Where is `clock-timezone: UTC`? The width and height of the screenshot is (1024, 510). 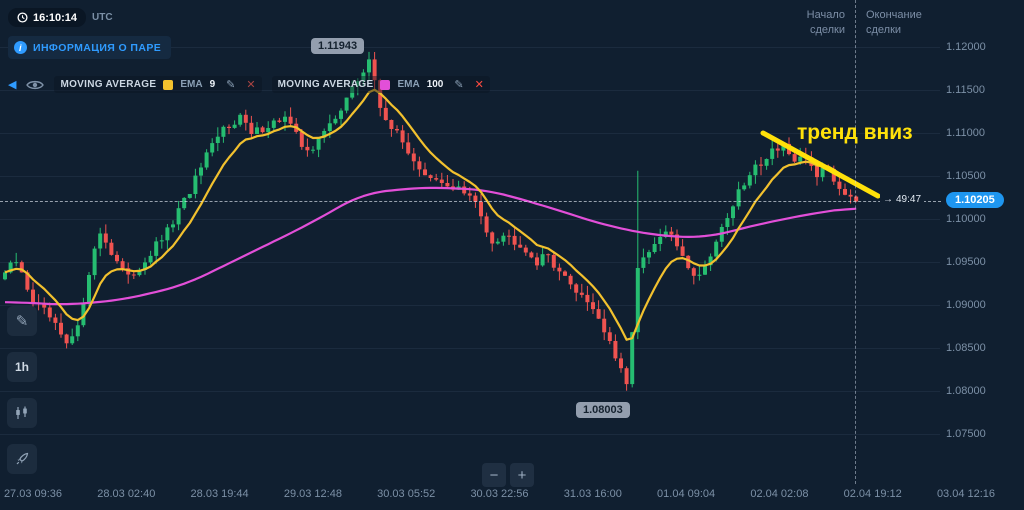 clock-timezone: UTC is located at coordinates (102, 17).